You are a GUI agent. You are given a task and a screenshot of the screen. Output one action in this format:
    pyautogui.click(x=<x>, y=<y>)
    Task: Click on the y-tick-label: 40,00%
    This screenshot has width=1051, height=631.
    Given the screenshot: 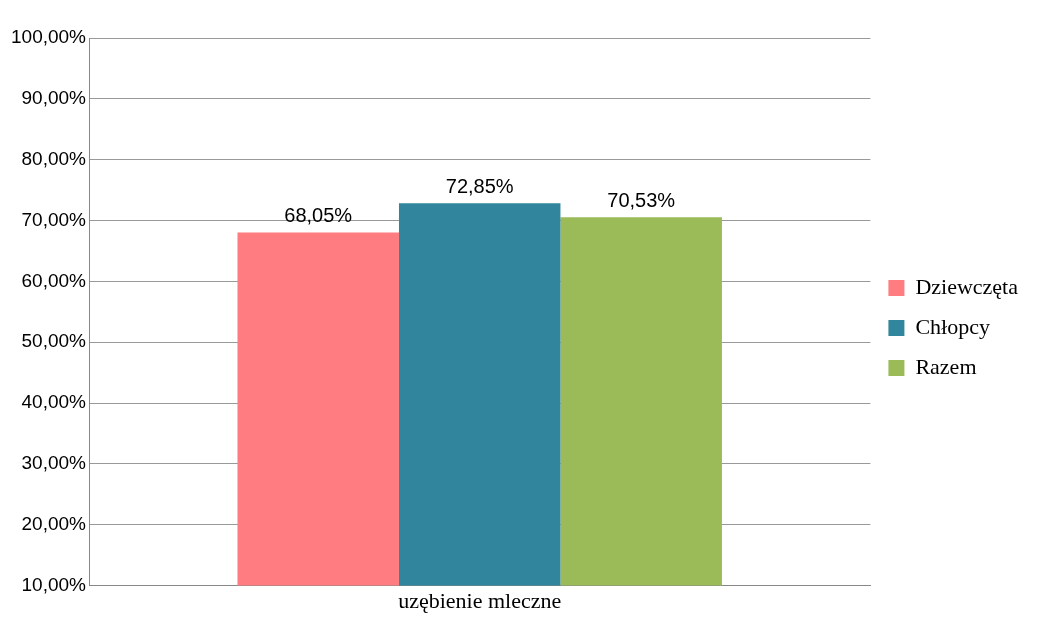 What is the action you would take?
    pyautogui.click(x=54, y=402)
    